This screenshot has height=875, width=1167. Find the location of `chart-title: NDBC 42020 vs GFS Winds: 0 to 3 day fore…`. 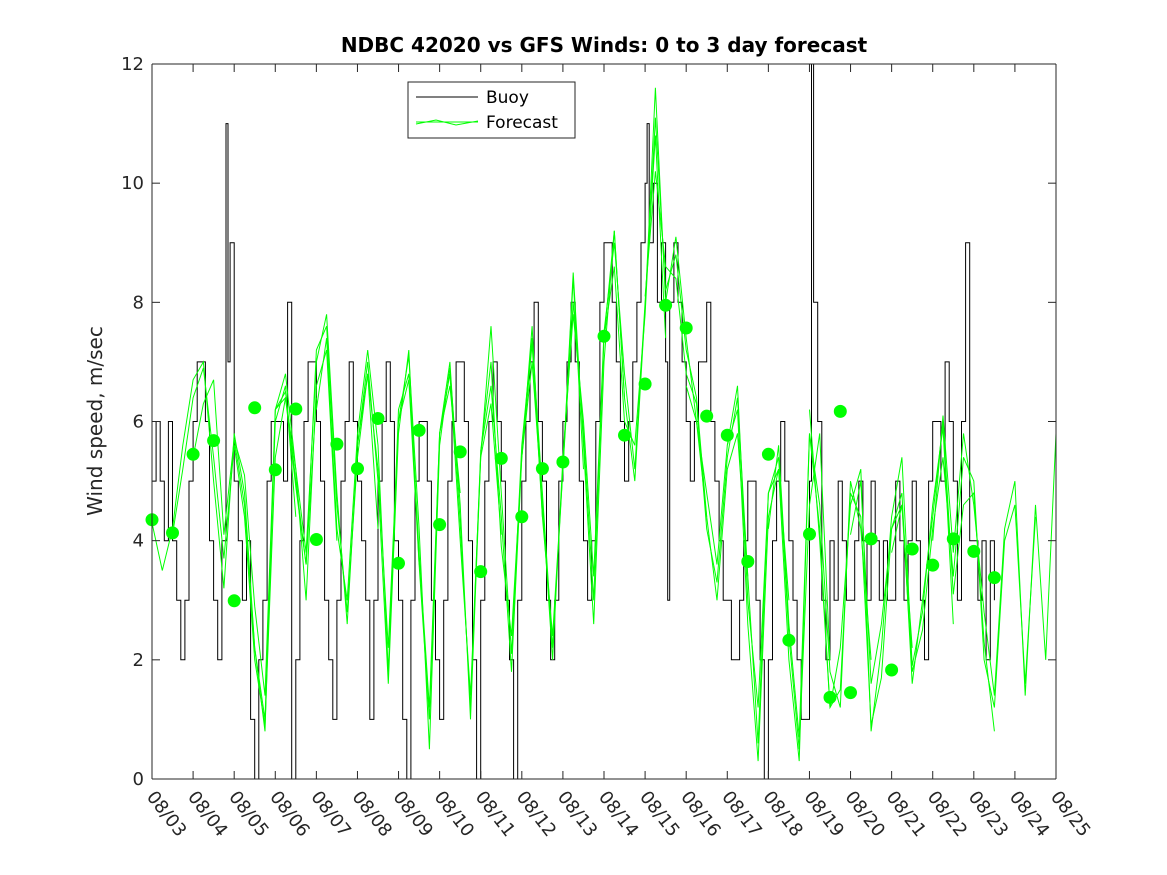

chart-title: NDBC 42020 vs GFS Winds: 0 to 3 day fore… is located at coordinates (604, 45).